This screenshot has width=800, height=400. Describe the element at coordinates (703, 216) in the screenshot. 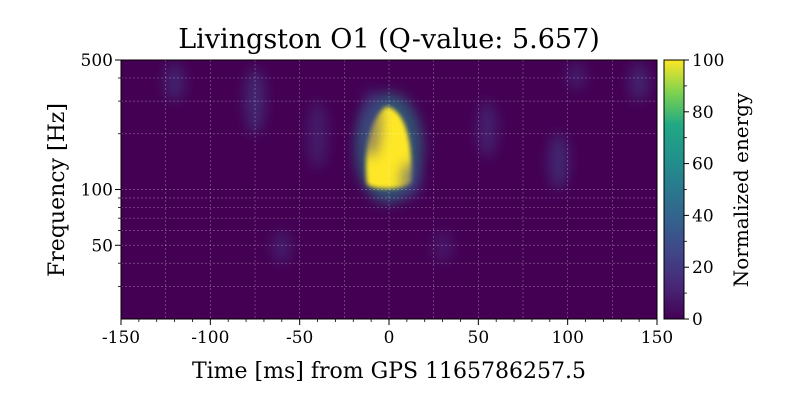

I see `colorbar-tick-label: 40` at that location.